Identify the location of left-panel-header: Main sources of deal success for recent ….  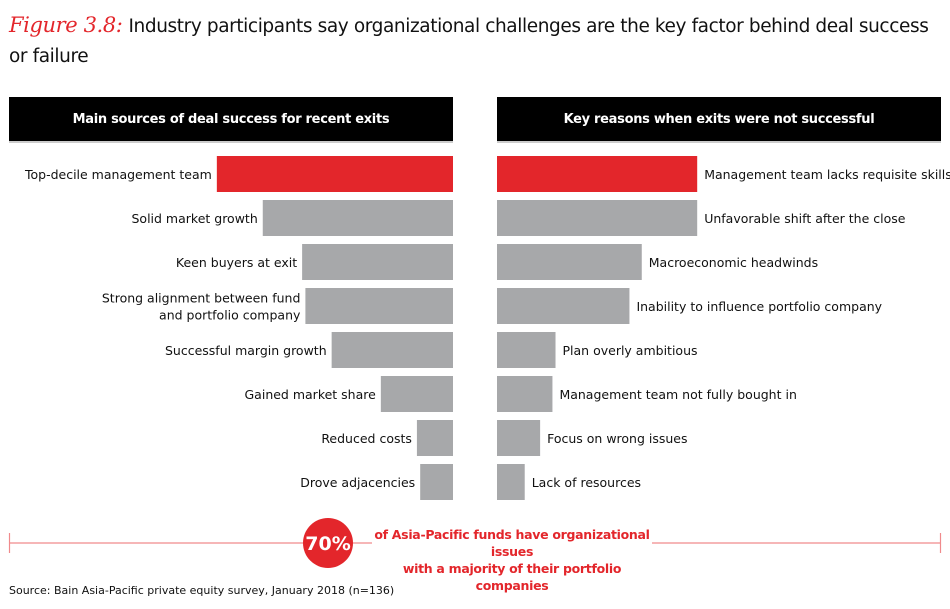
(231, 120).